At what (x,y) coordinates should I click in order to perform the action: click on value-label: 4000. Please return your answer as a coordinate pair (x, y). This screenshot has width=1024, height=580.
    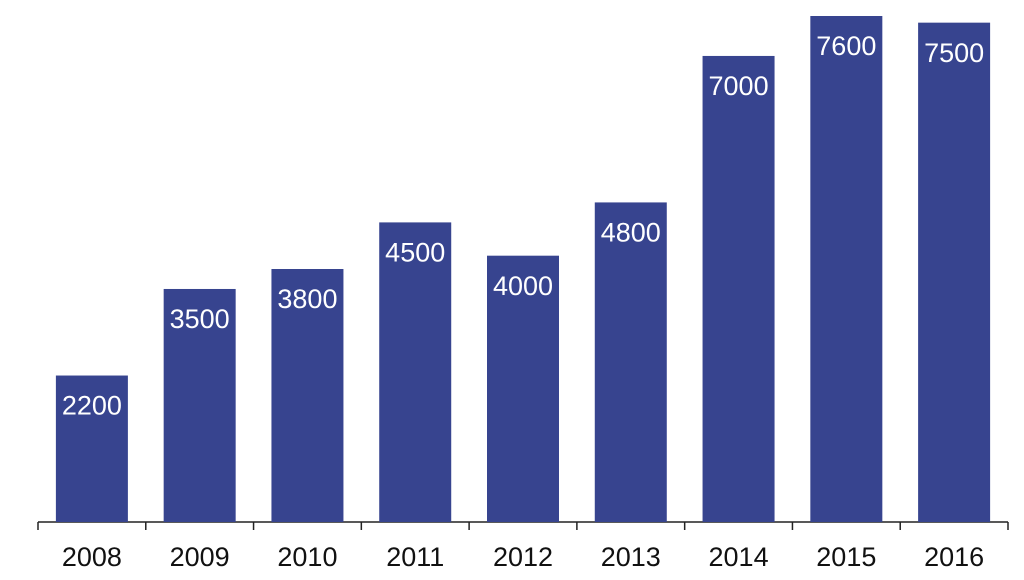
    Looking at the image, I should click on (523, 286).